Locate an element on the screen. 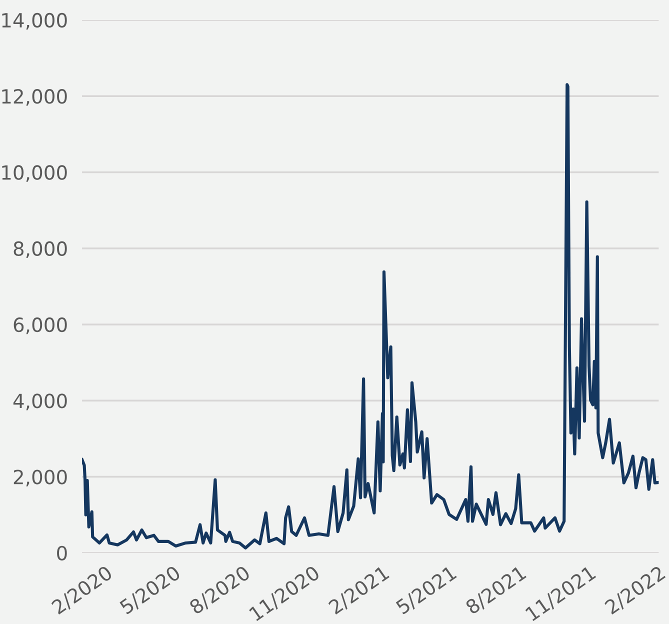 This screenshot has height=624, width=669. y-tick-label: 0 is located at coordinates (62, 553).